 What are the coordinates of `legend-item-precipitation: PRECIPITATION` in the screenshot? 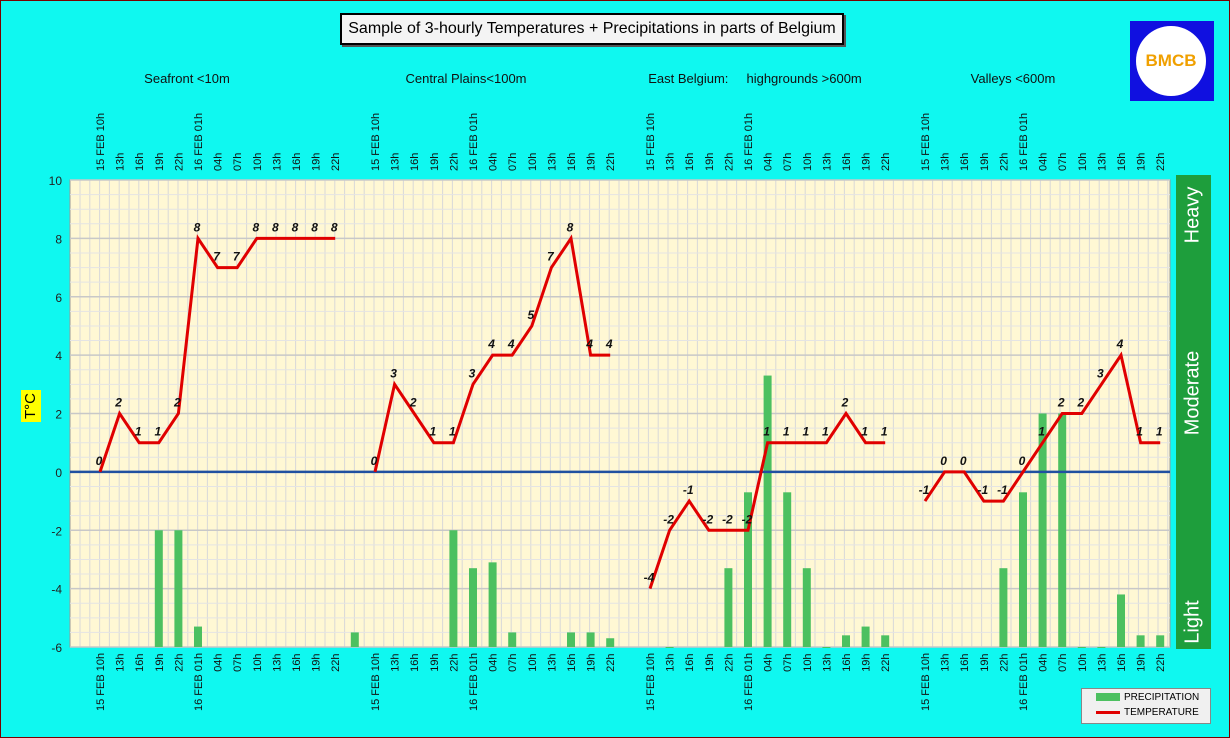 It's located at (1147, 698).